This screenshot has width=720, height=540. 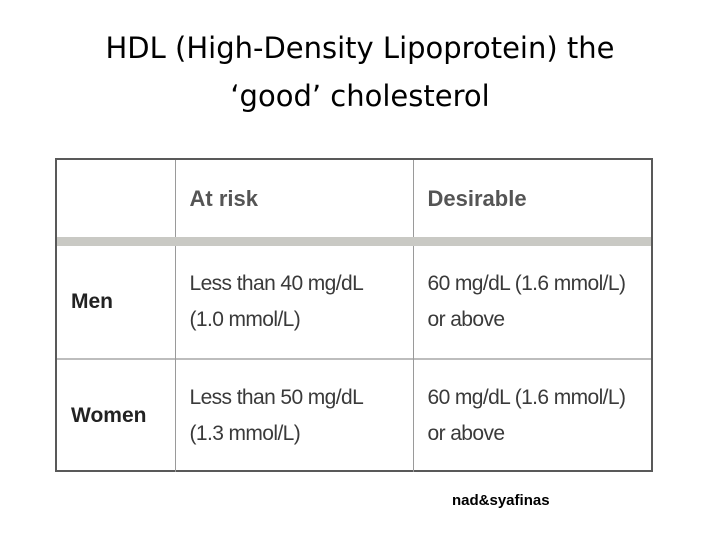 I want to click on header-corner-cell, so click(x=116, y=198).